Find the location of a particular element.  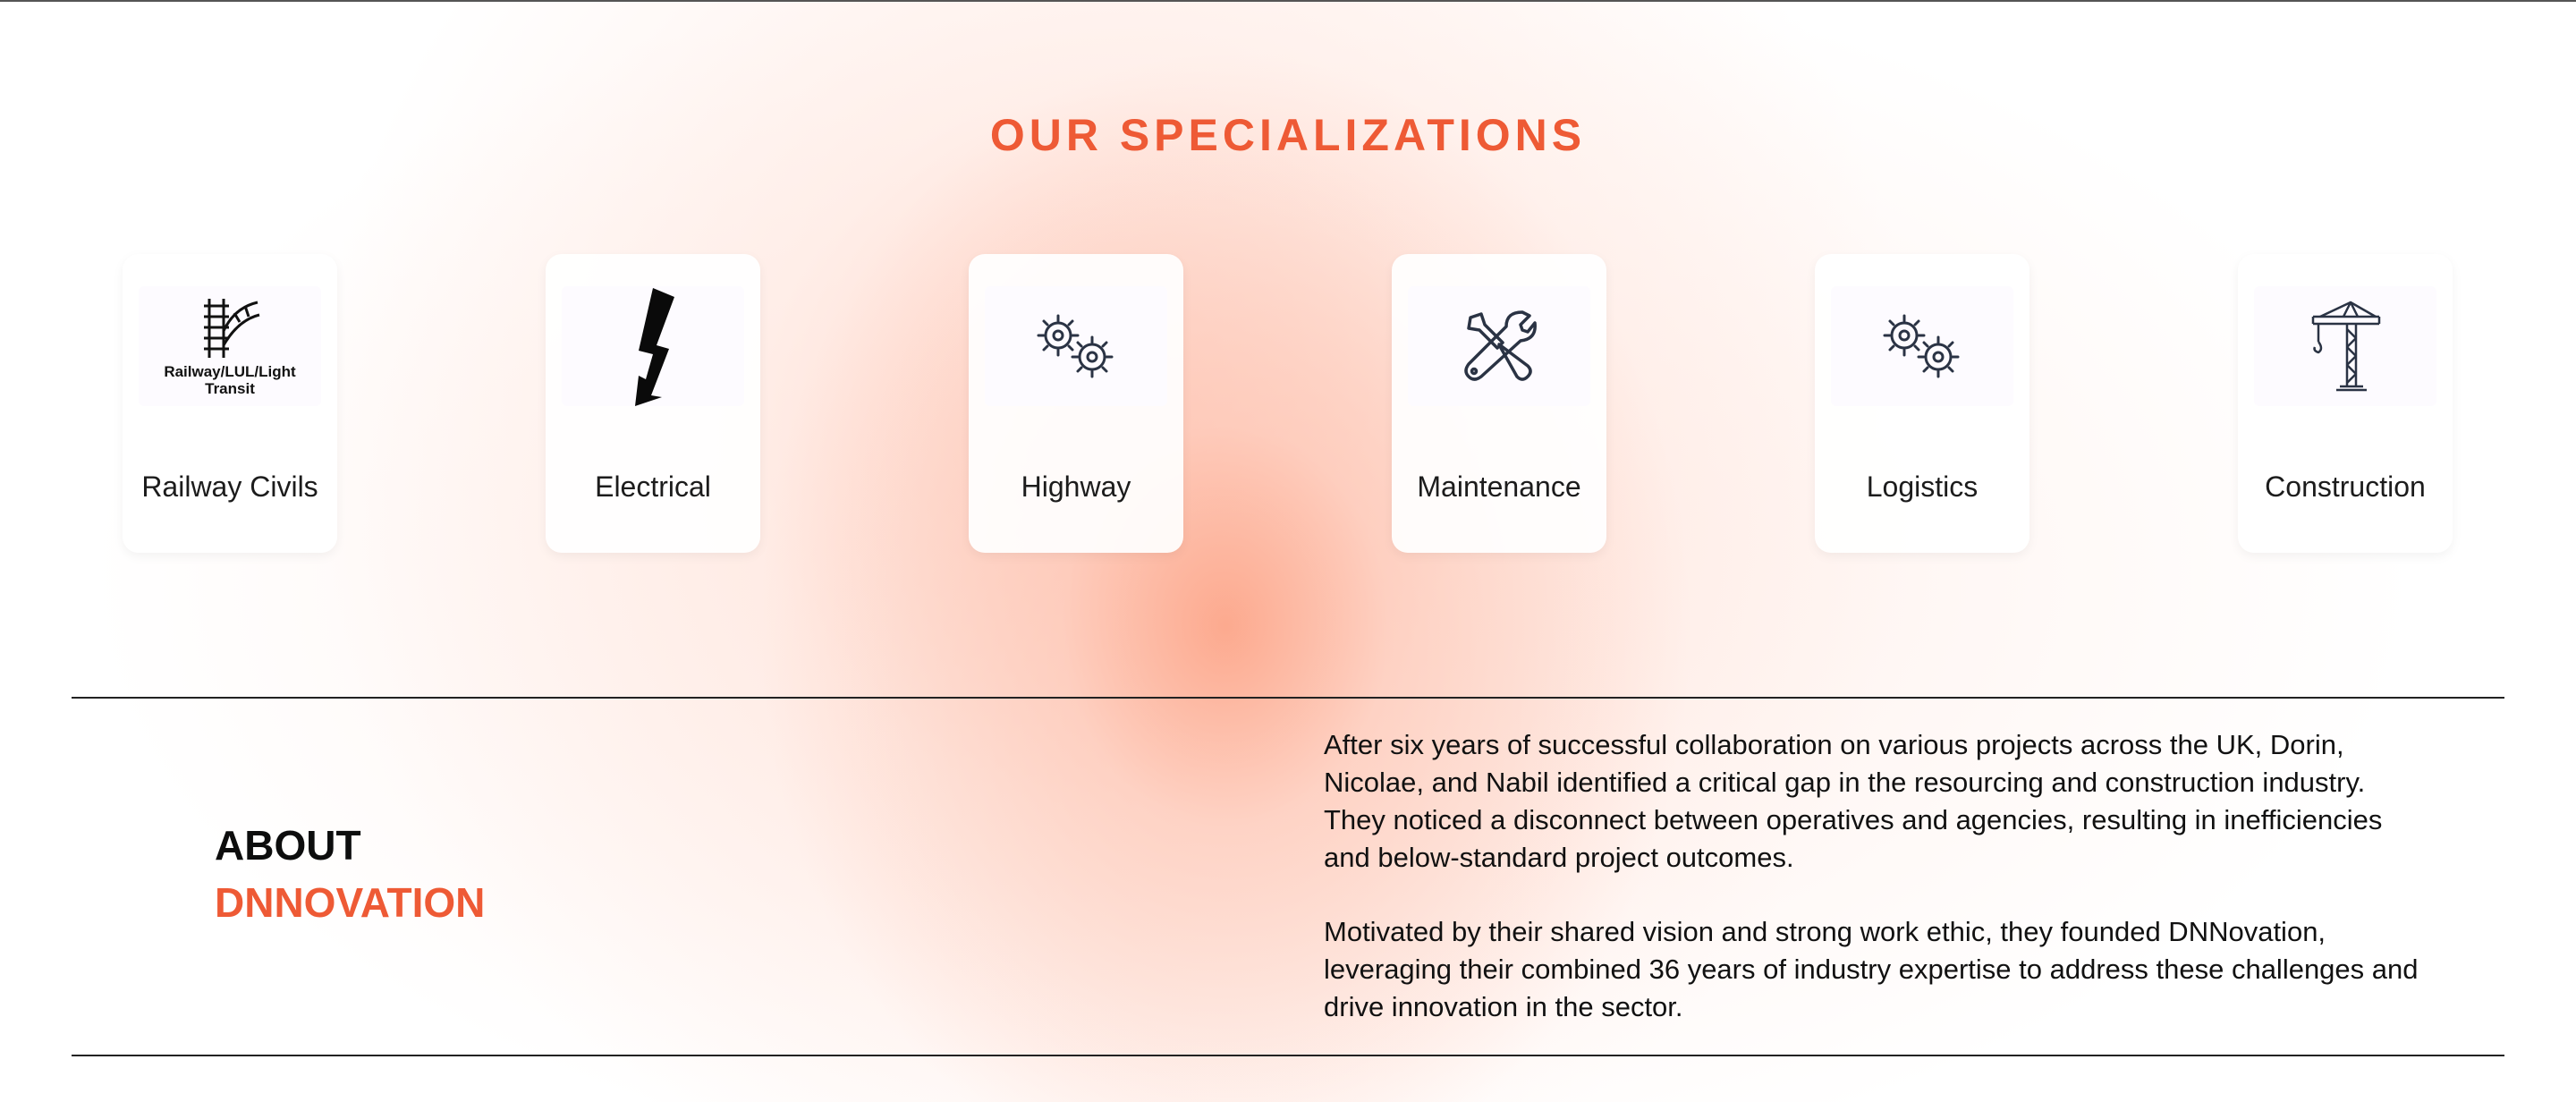

specialization-card-maintenance: Maintenance is located at coordinates (1499, 403).